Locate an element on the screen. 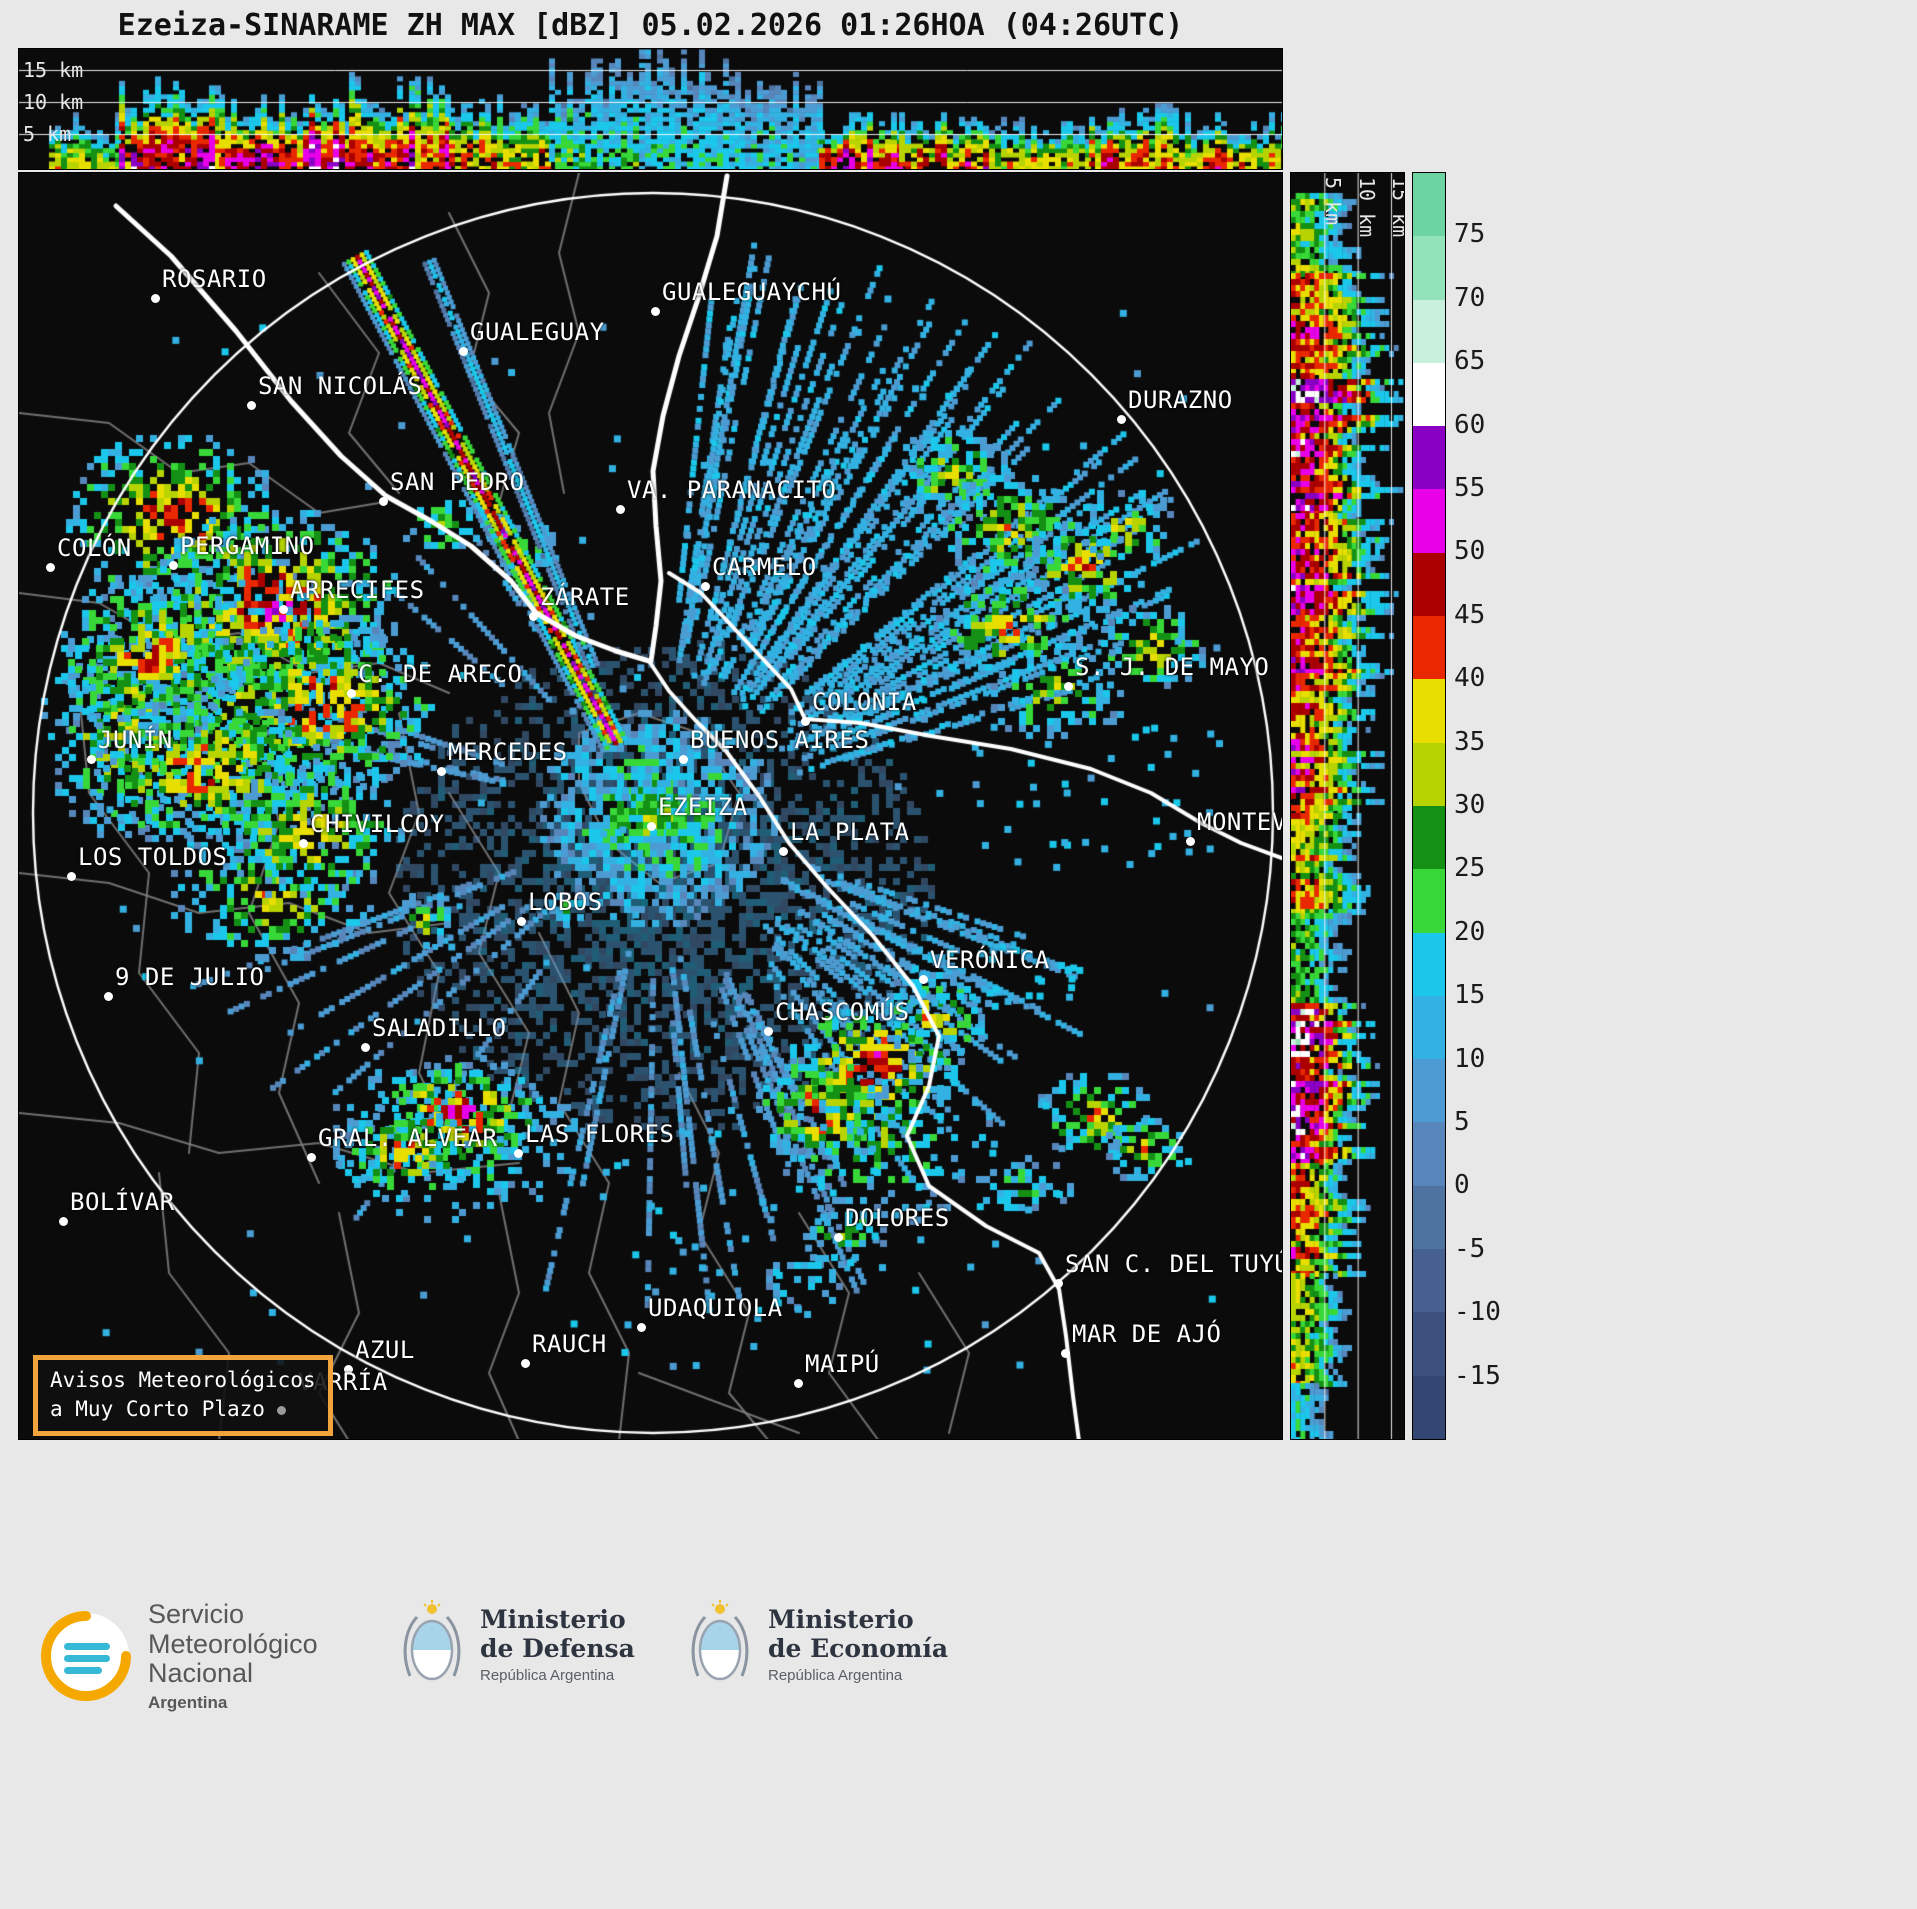 This screenshot has width=1917, height=1909. economia-coat-of-arms is located at coordinates (720, 1640).